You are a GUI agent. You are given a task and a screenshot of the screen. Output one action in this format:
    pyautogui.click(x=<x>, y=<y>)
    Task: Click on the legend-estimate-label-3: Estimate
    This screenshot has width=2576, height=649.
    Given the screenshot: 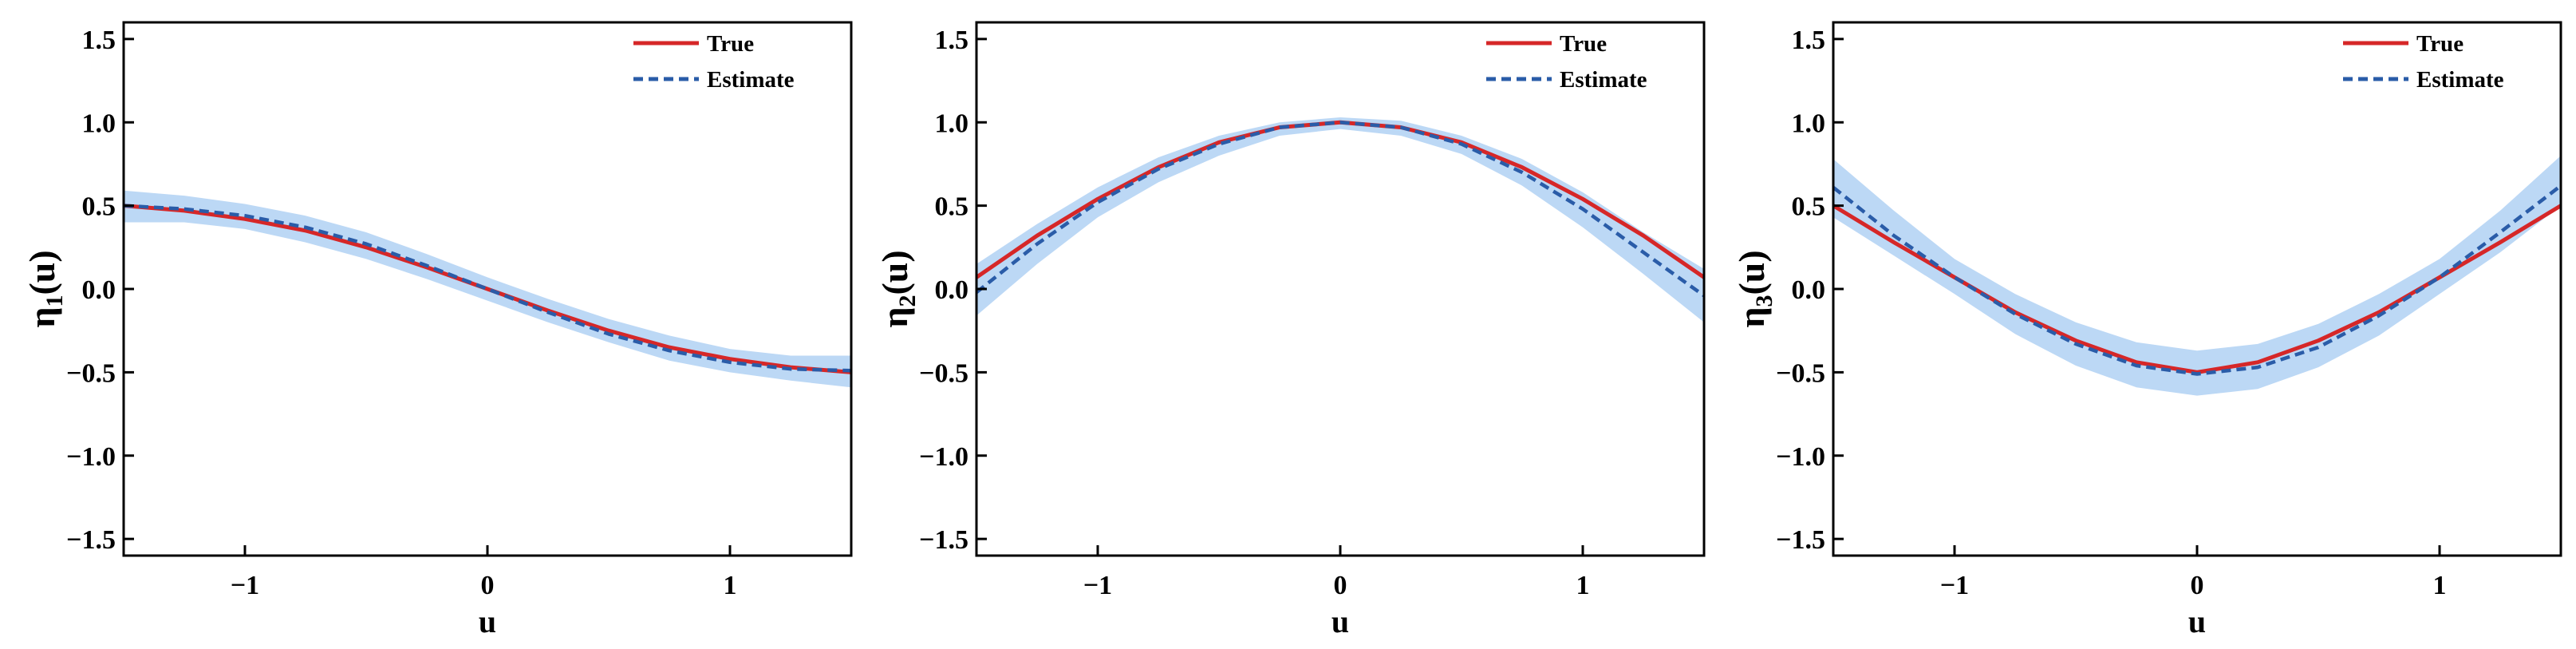 What is the action you would take?
    pyautogui.click(x=2460, y=80)
    